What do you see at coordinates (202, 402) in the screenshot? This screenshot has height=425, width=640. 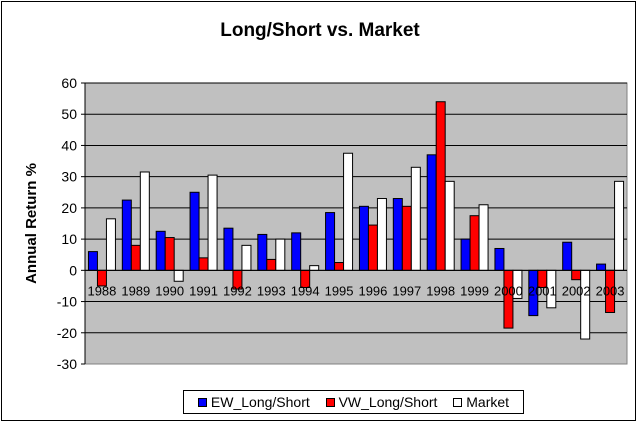 I see `legend-swatch-ew` at bounding box center [202, 402].